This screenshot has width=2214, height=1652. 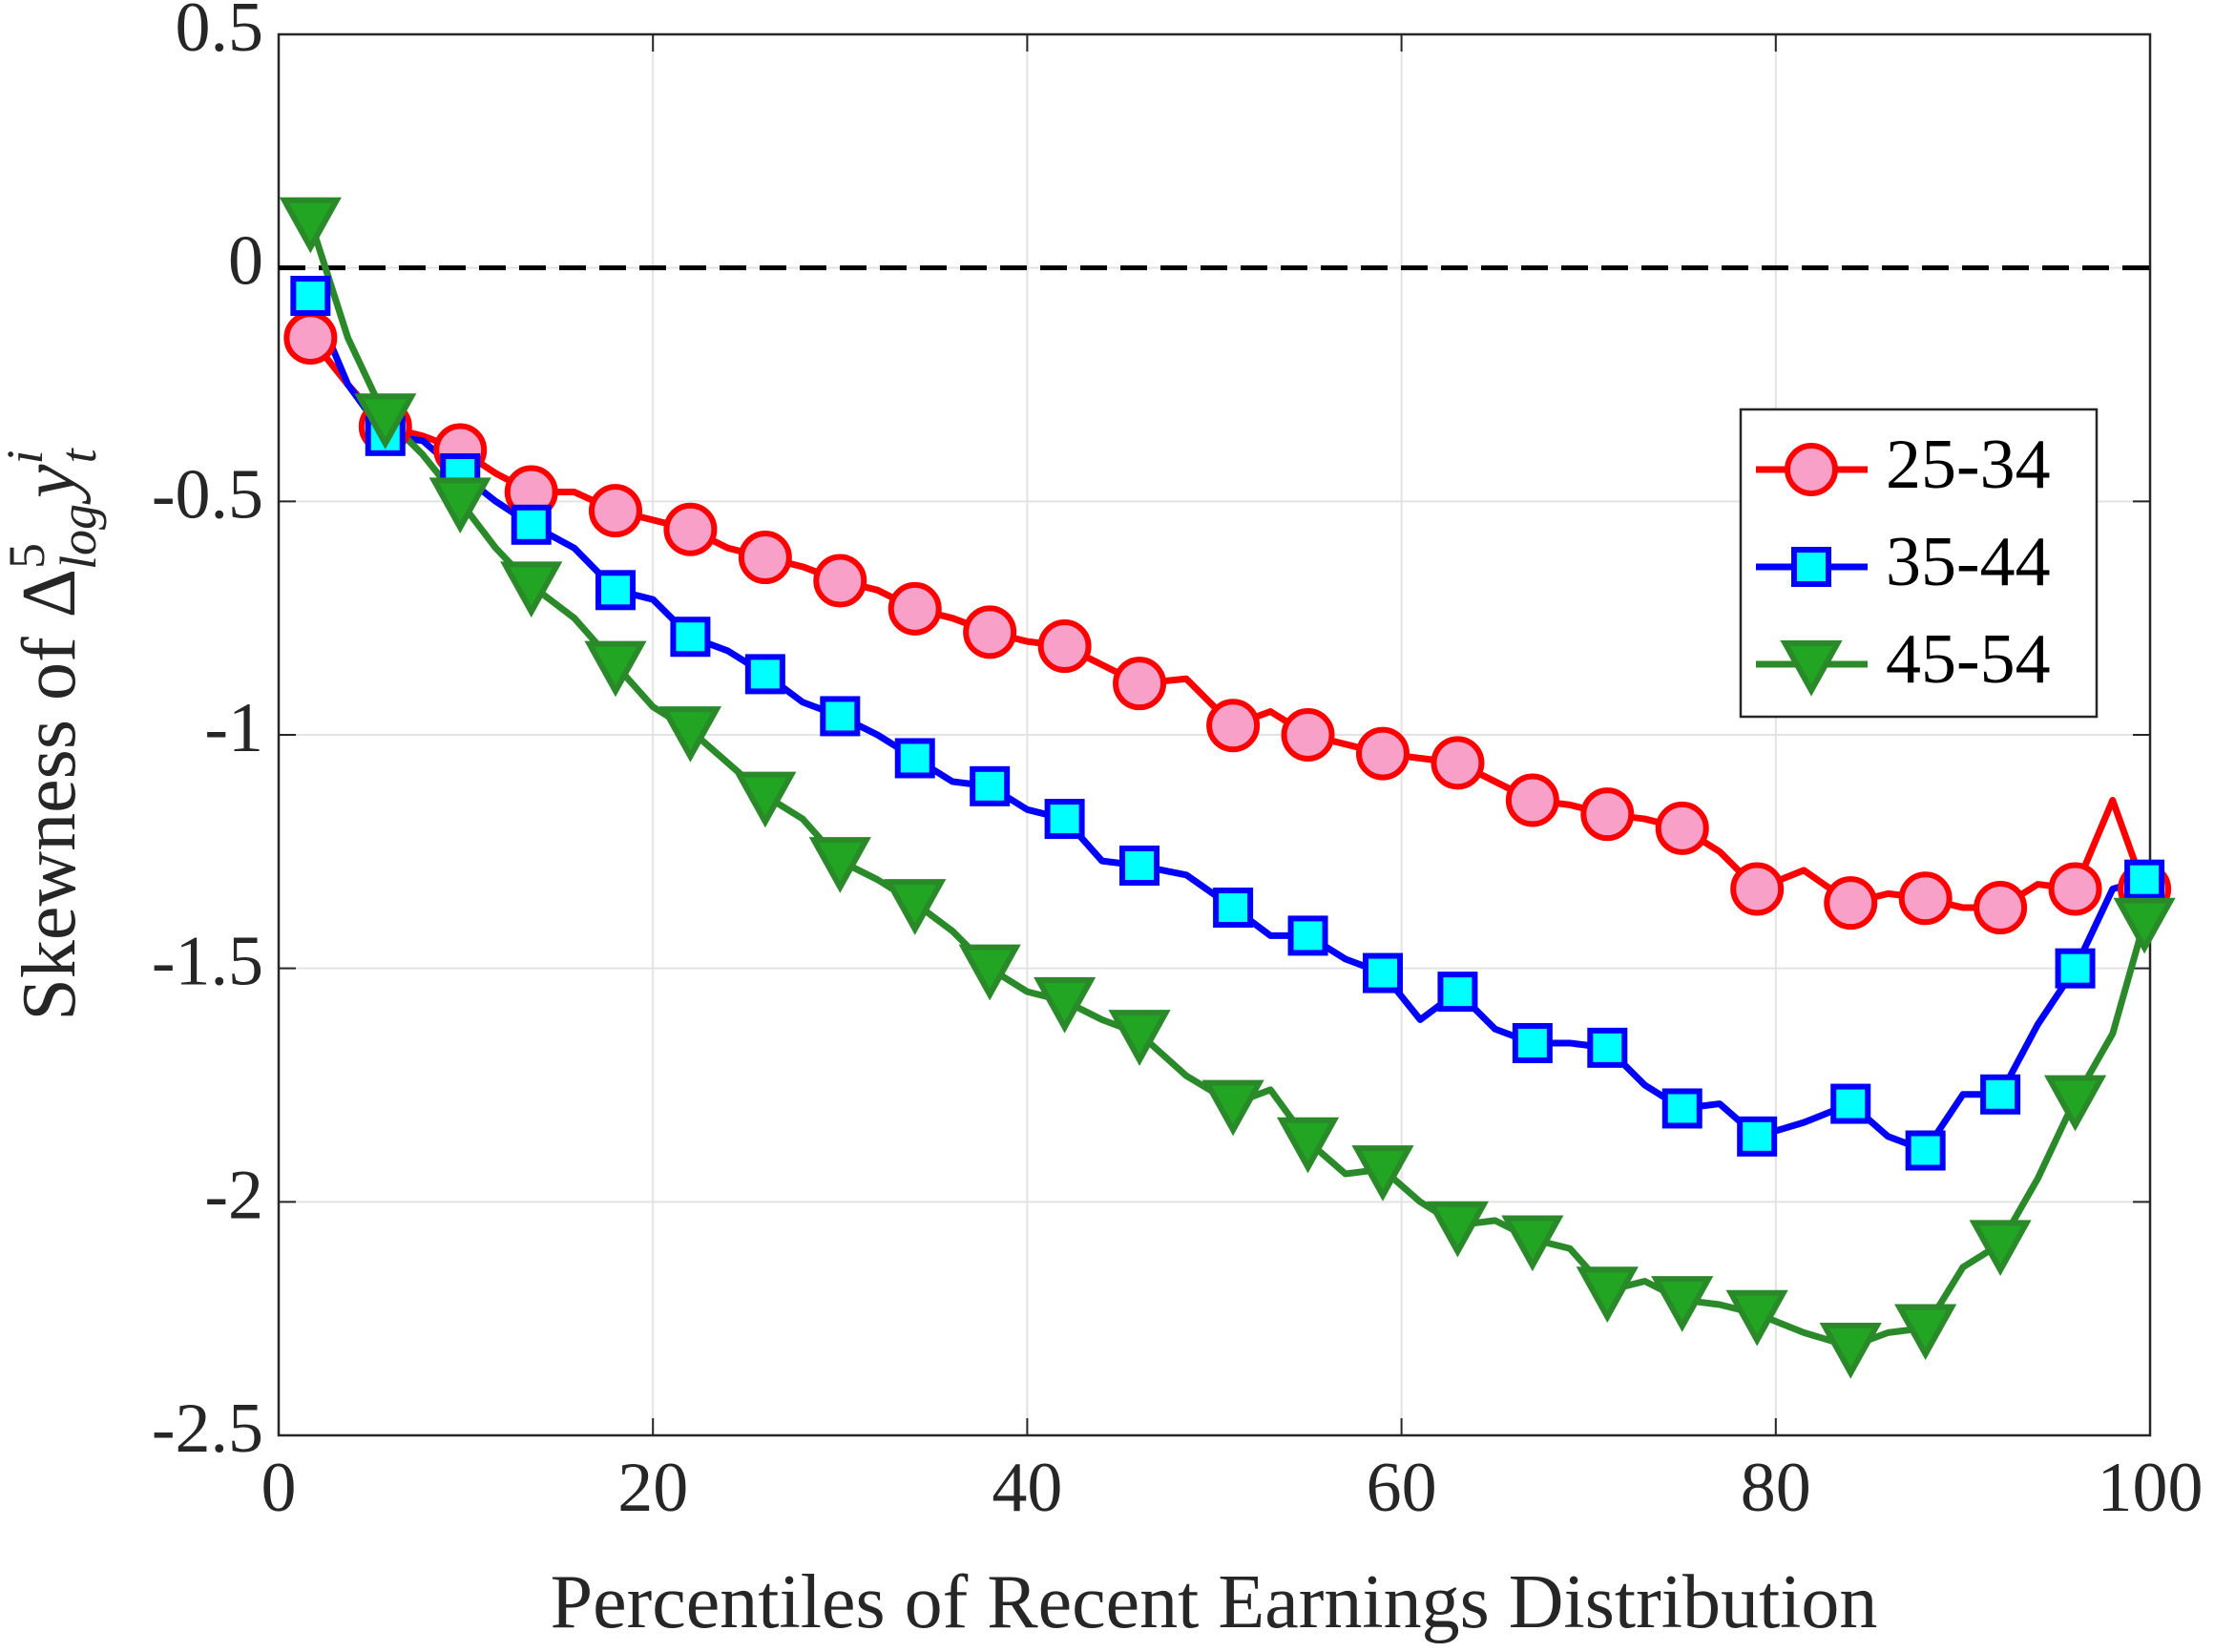 What do you see at coordinates (234, 1195) in the screenshot?
I see `y-tick-label: -2` at bounding box center [234, 1195].